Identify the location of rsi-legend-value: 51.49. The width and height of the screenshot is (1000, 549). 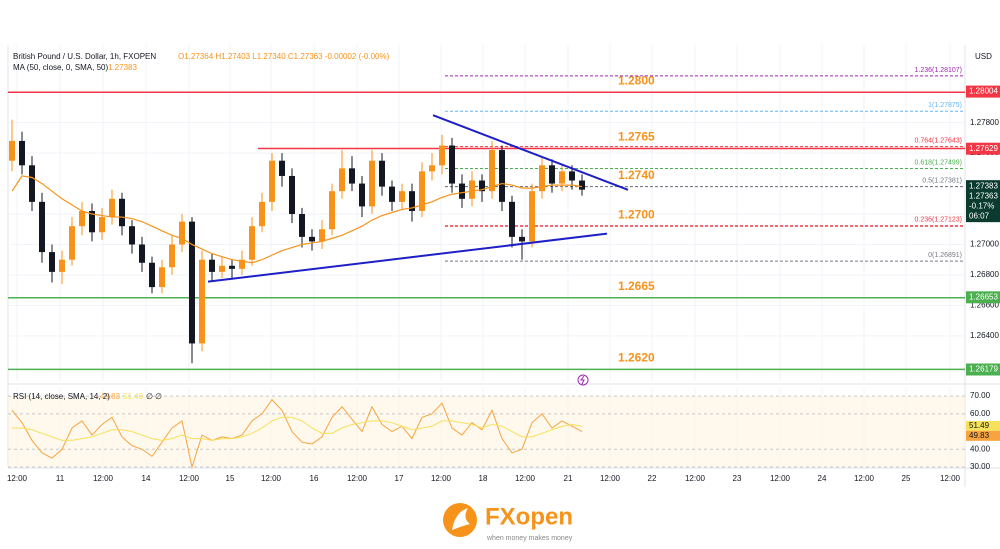
(133, 396).